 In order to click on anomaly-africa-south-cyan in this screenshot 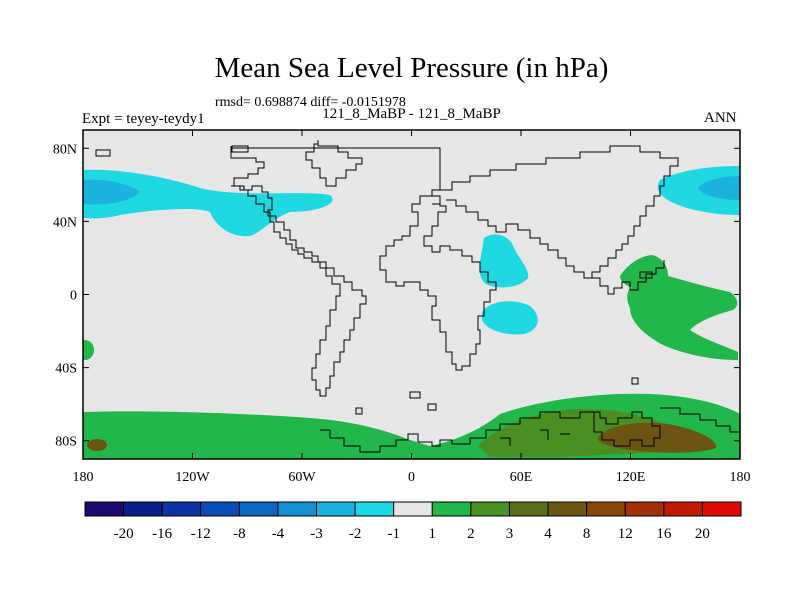, I will do `click(510, 318)`.